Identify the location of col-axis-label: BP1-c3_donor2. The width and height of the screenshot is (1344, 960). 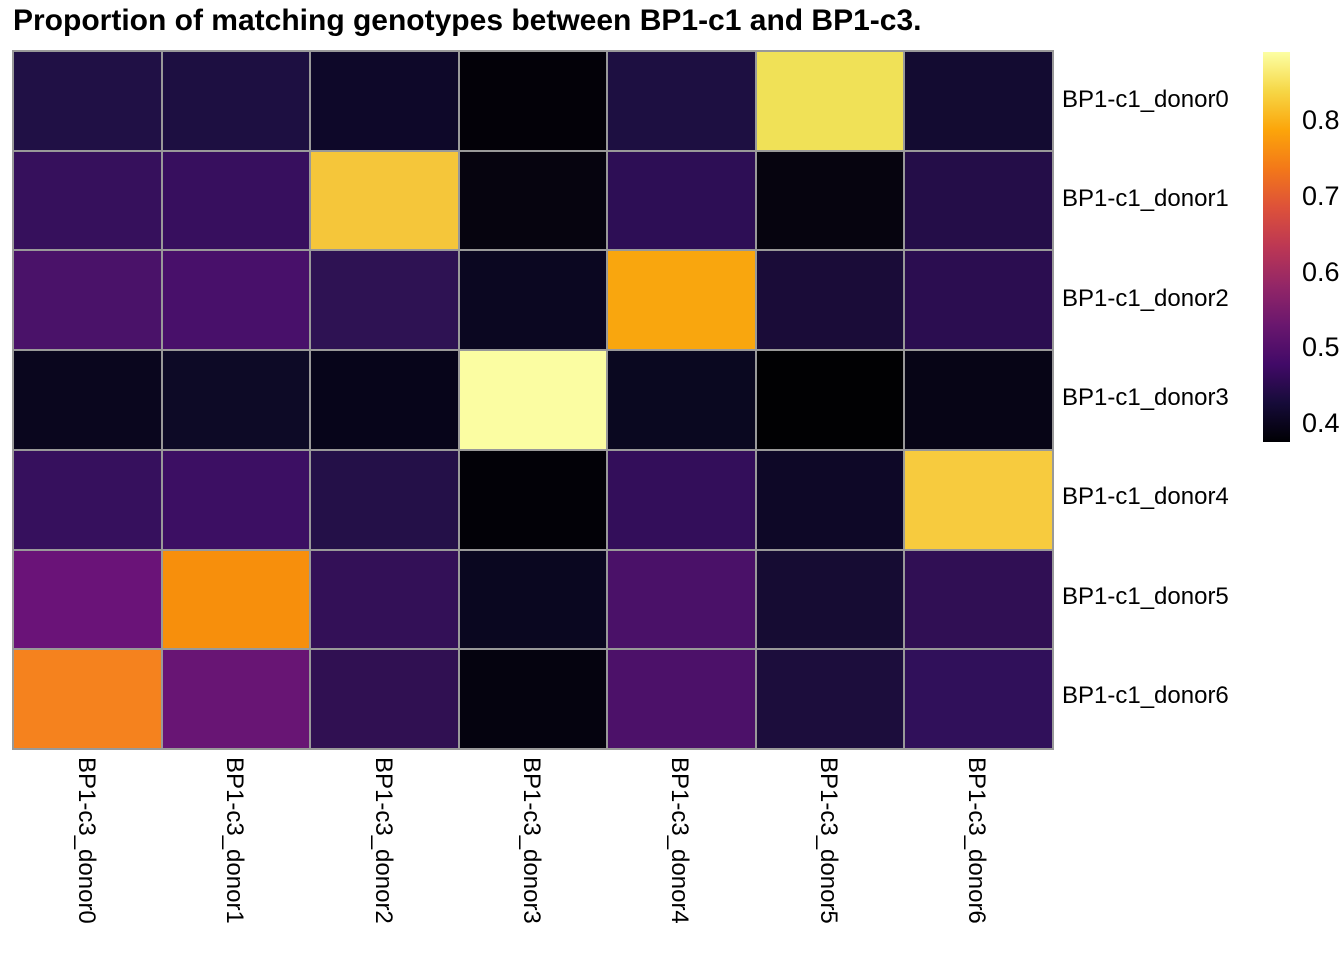
(383, 840).